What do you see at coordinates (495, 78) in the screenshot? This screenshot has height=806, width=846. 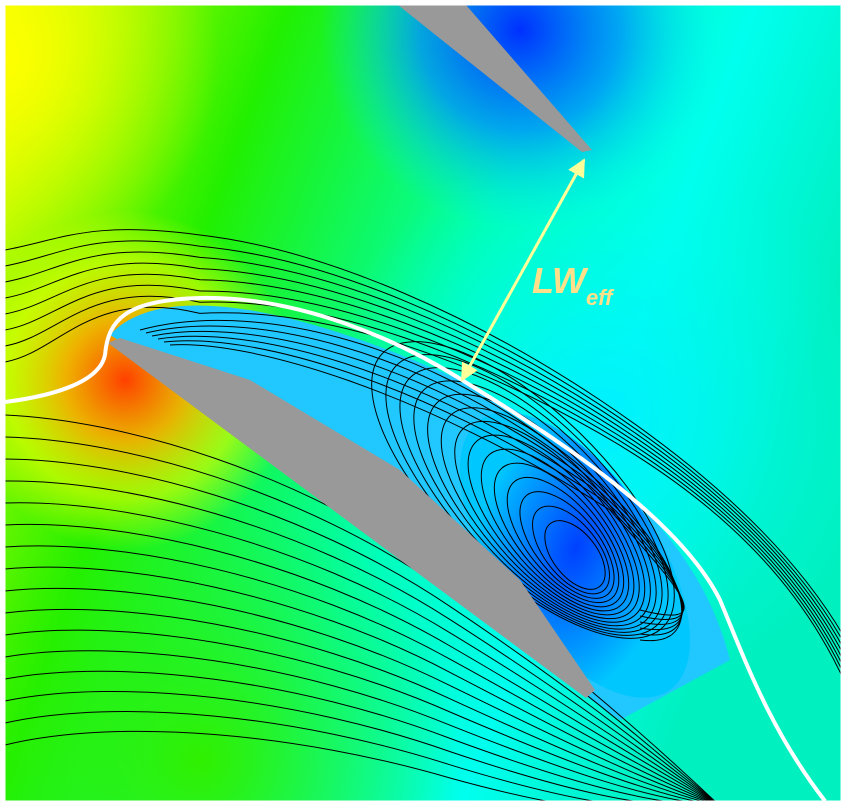 I see `upper-blade` at bounding box center [495, 78].